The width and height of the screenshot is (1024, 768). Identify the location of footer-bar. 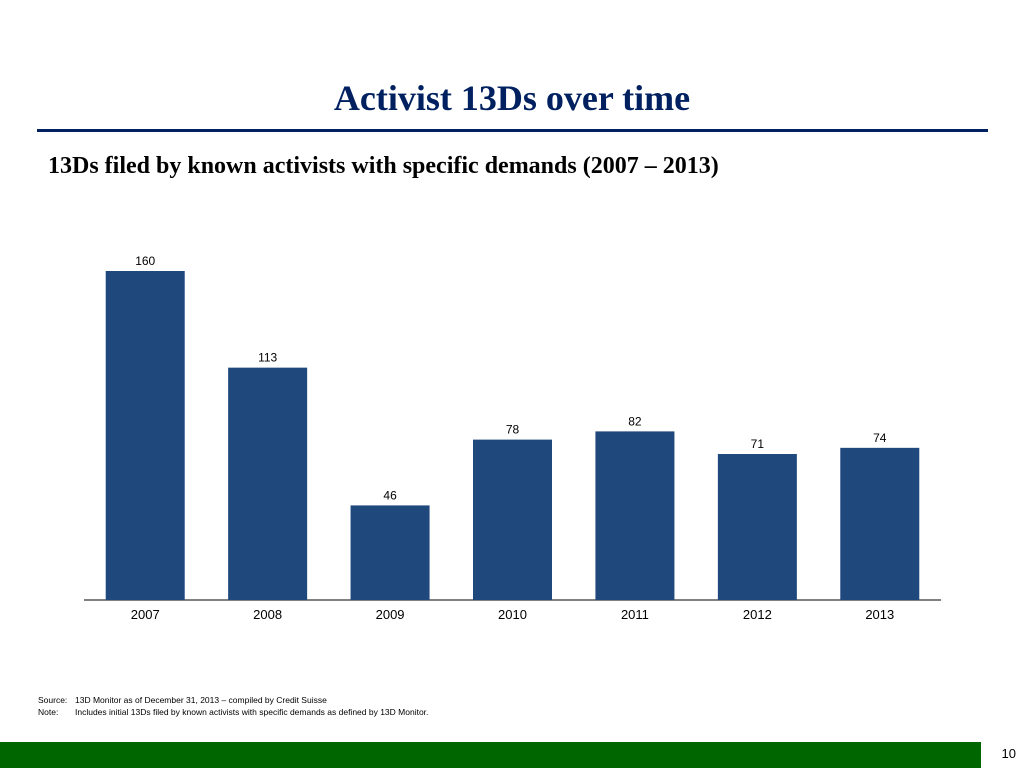
(490, 755).